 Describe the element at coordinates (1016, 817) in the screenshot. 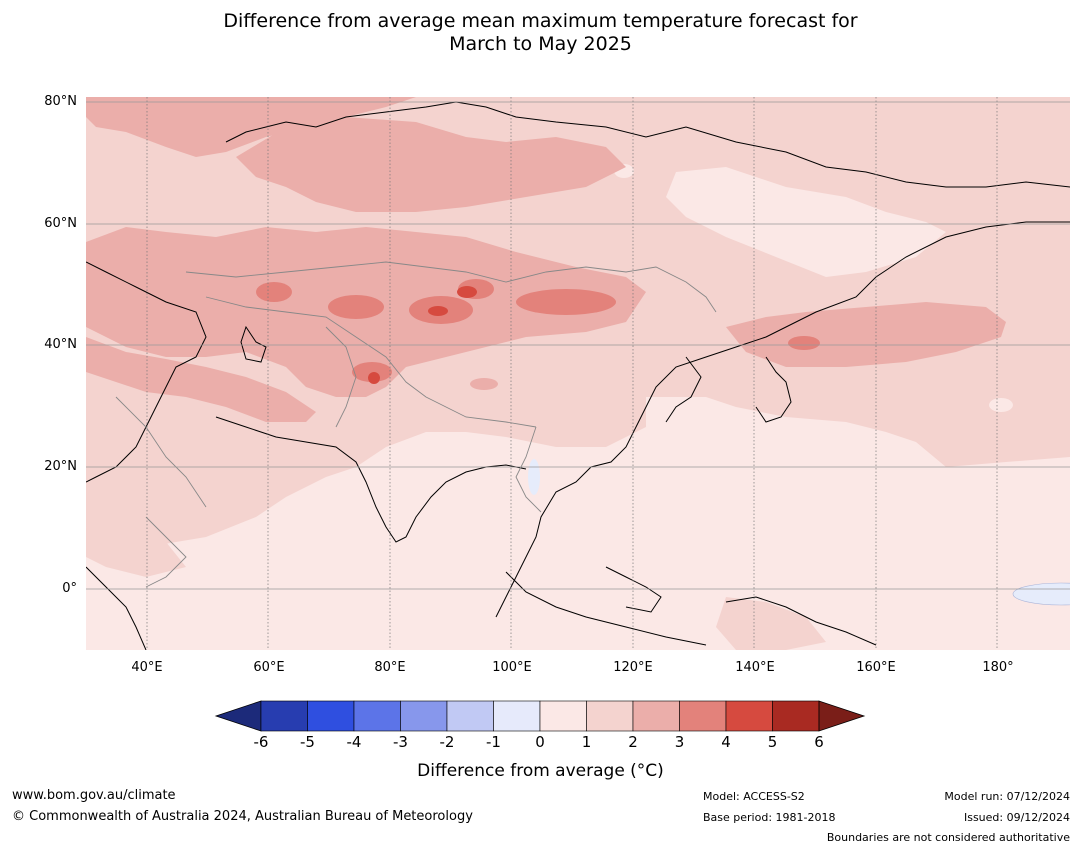

I see `issued-text: Issued: 09/12/2024` at that location.